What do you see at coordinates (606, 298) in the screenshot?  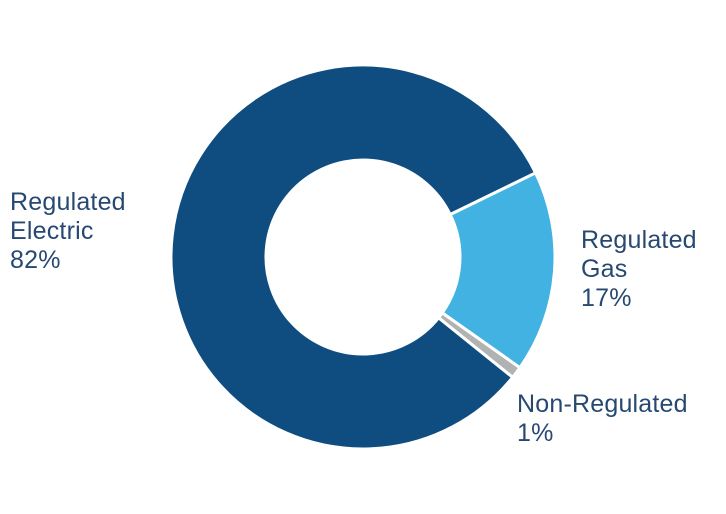 I see `label-value: 17%` at bounding box center [606, 298].